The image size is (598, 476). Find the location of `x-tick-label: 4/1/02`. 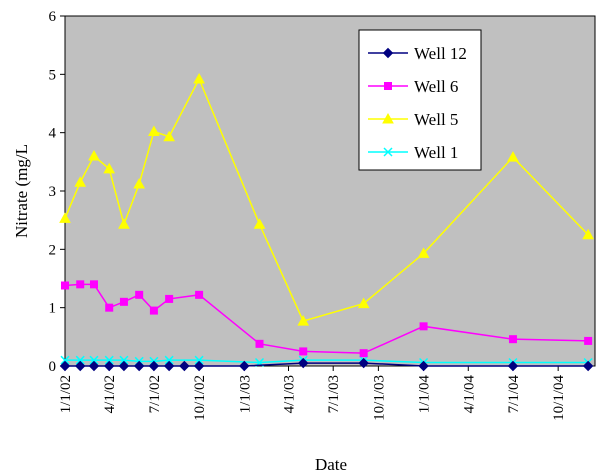

x-tick-label: 4/1/02 is located at coordinates (110, 394).